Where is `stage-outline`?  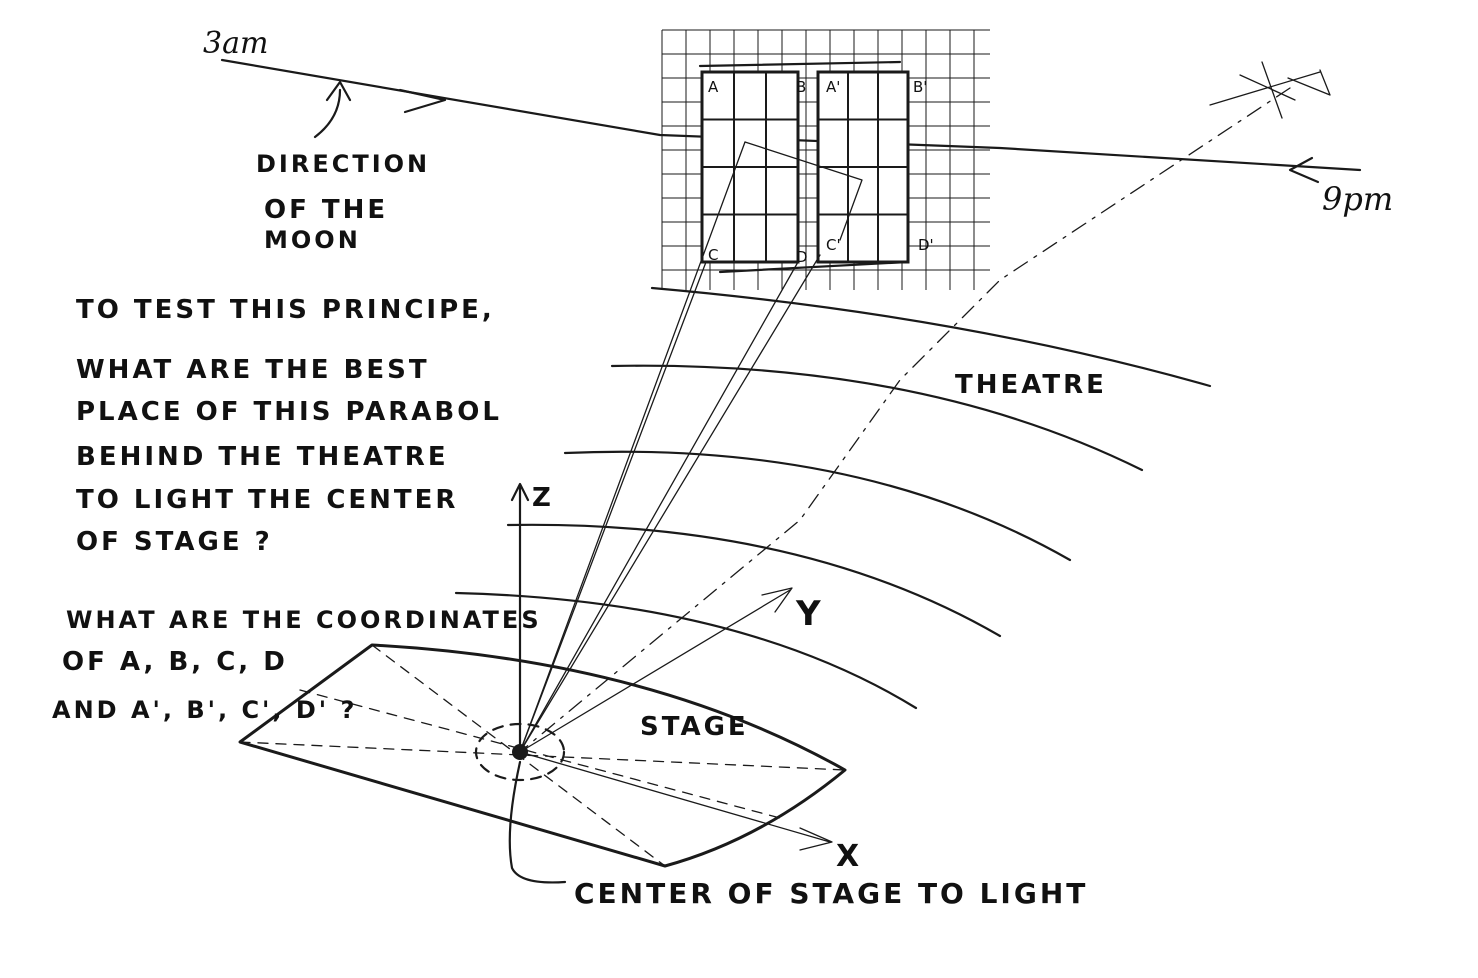
stage-outline is located at coordinates (542, 755).